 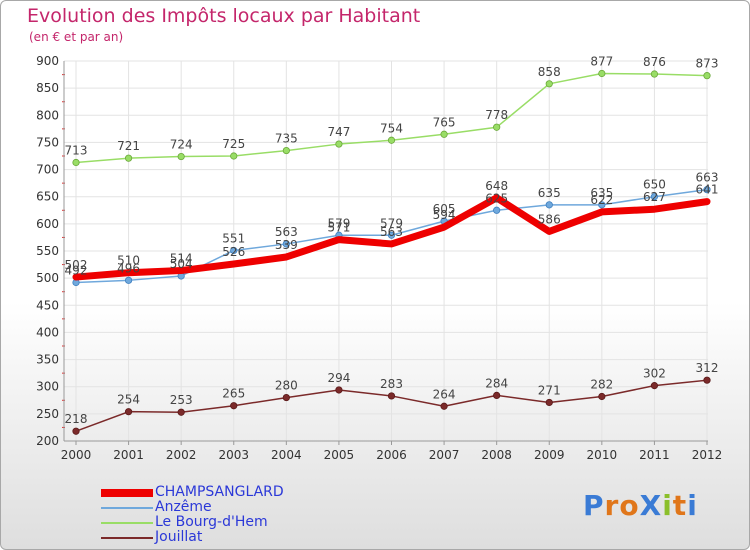 I want to click on data-label-jouillat: 282, so click(x=601, y=384).